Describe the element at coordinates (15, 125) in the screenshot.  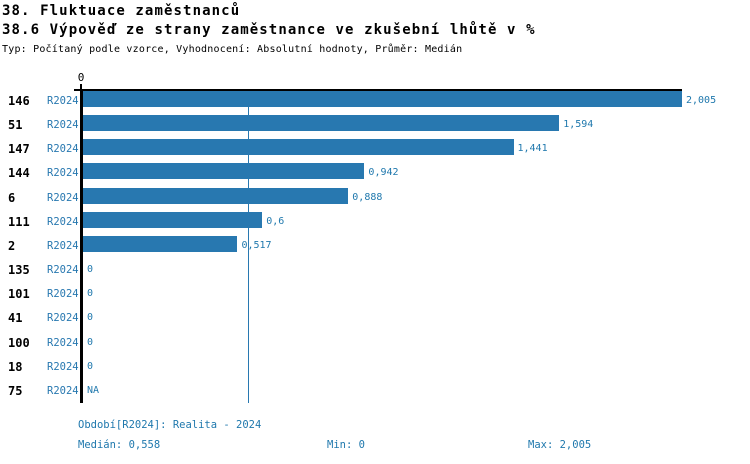
I see `row-category-label: 51` at that location.